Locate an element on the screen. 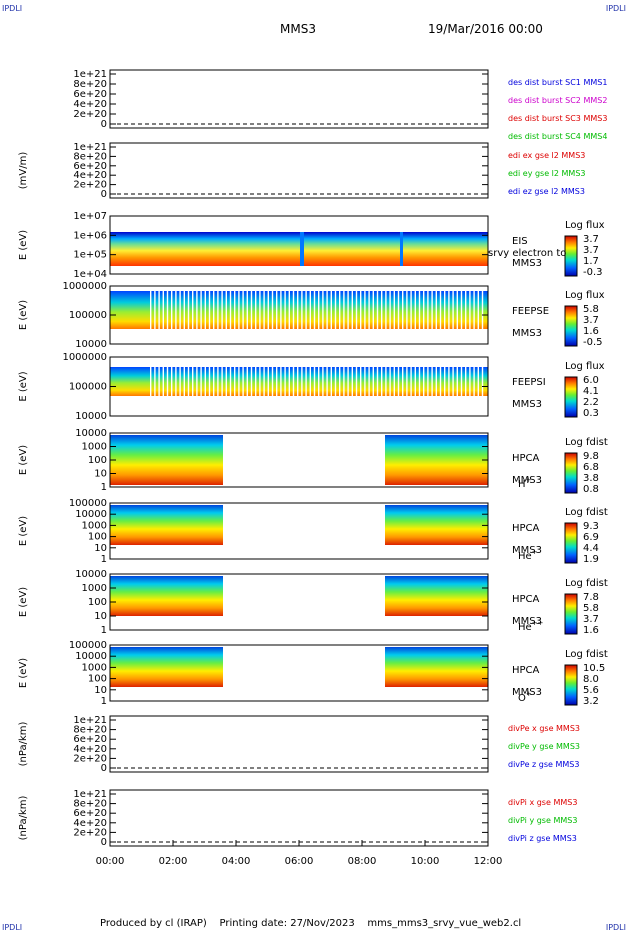 This screenshot has width=630, height=934. colorbar-tick-label: 0.3 is located at coordinates (591, 413).